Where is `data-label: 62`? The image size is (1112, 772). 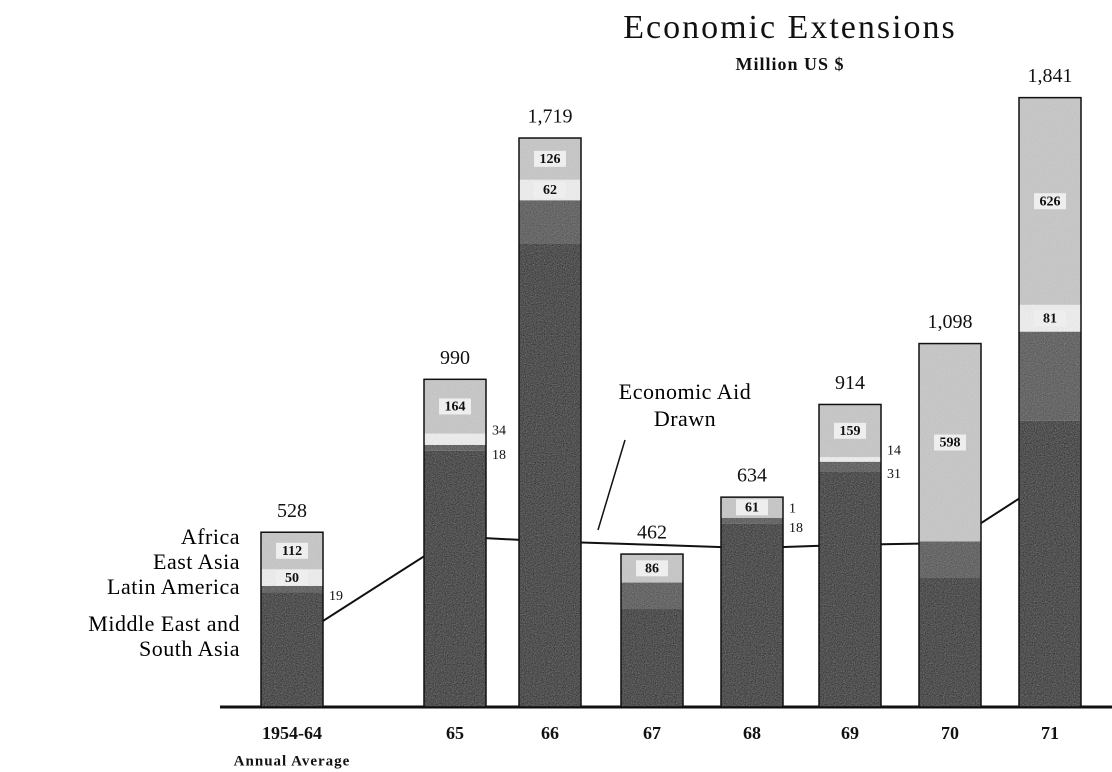 data-label: 62 is located at coordinates (550, 190).